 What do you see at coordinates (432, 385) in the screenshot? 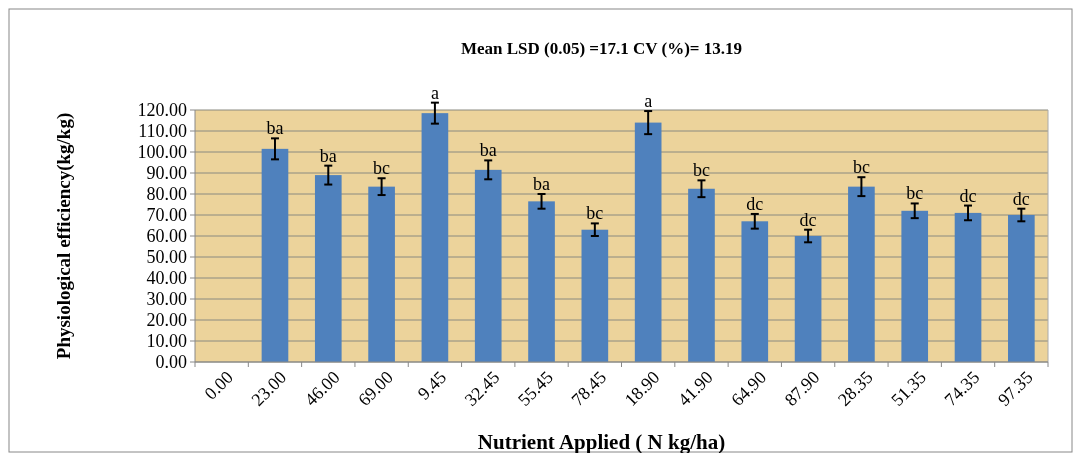
I see `x-tick-label: 9.45` at bounding box center [432, 385].